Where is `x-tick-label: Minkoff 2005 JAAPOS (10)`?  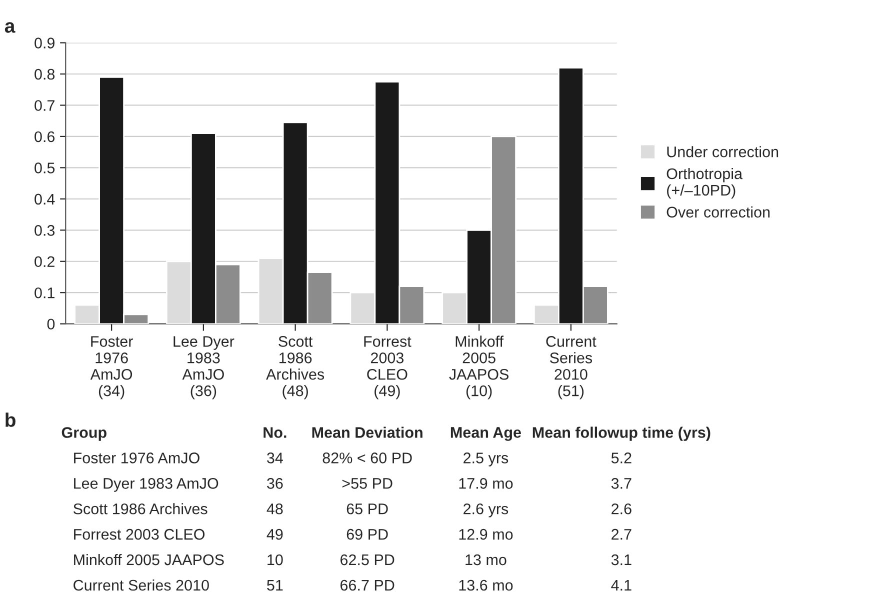
x-tick-label: Minkoff 2005 JAAPOS (10) is located at coordinates (478, 368).